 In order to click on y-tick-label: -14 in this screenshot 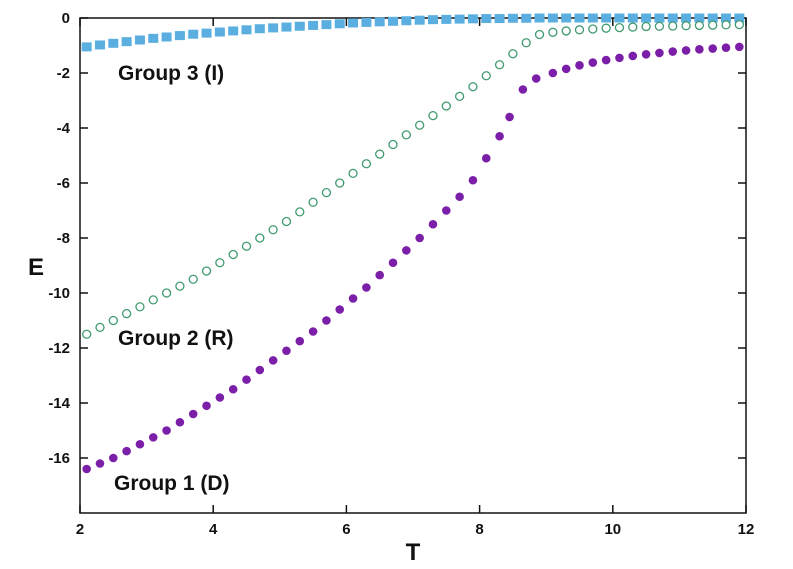, I will do `click(59, 403)`.